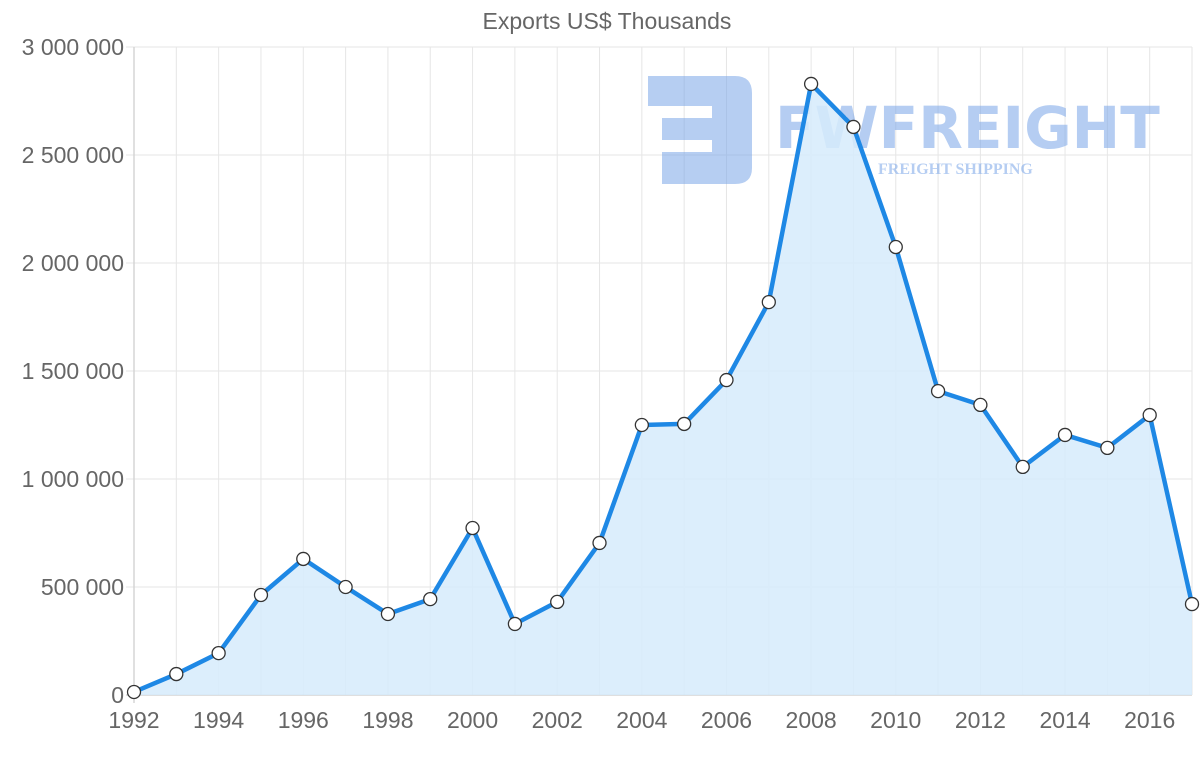 Image resolution: width=1200 pixels, height=763 pixels. What do you see at coordinates (303, 720) in the screenshot?
I see `x-tick-label: 1996` at bounding box center [303, 720].